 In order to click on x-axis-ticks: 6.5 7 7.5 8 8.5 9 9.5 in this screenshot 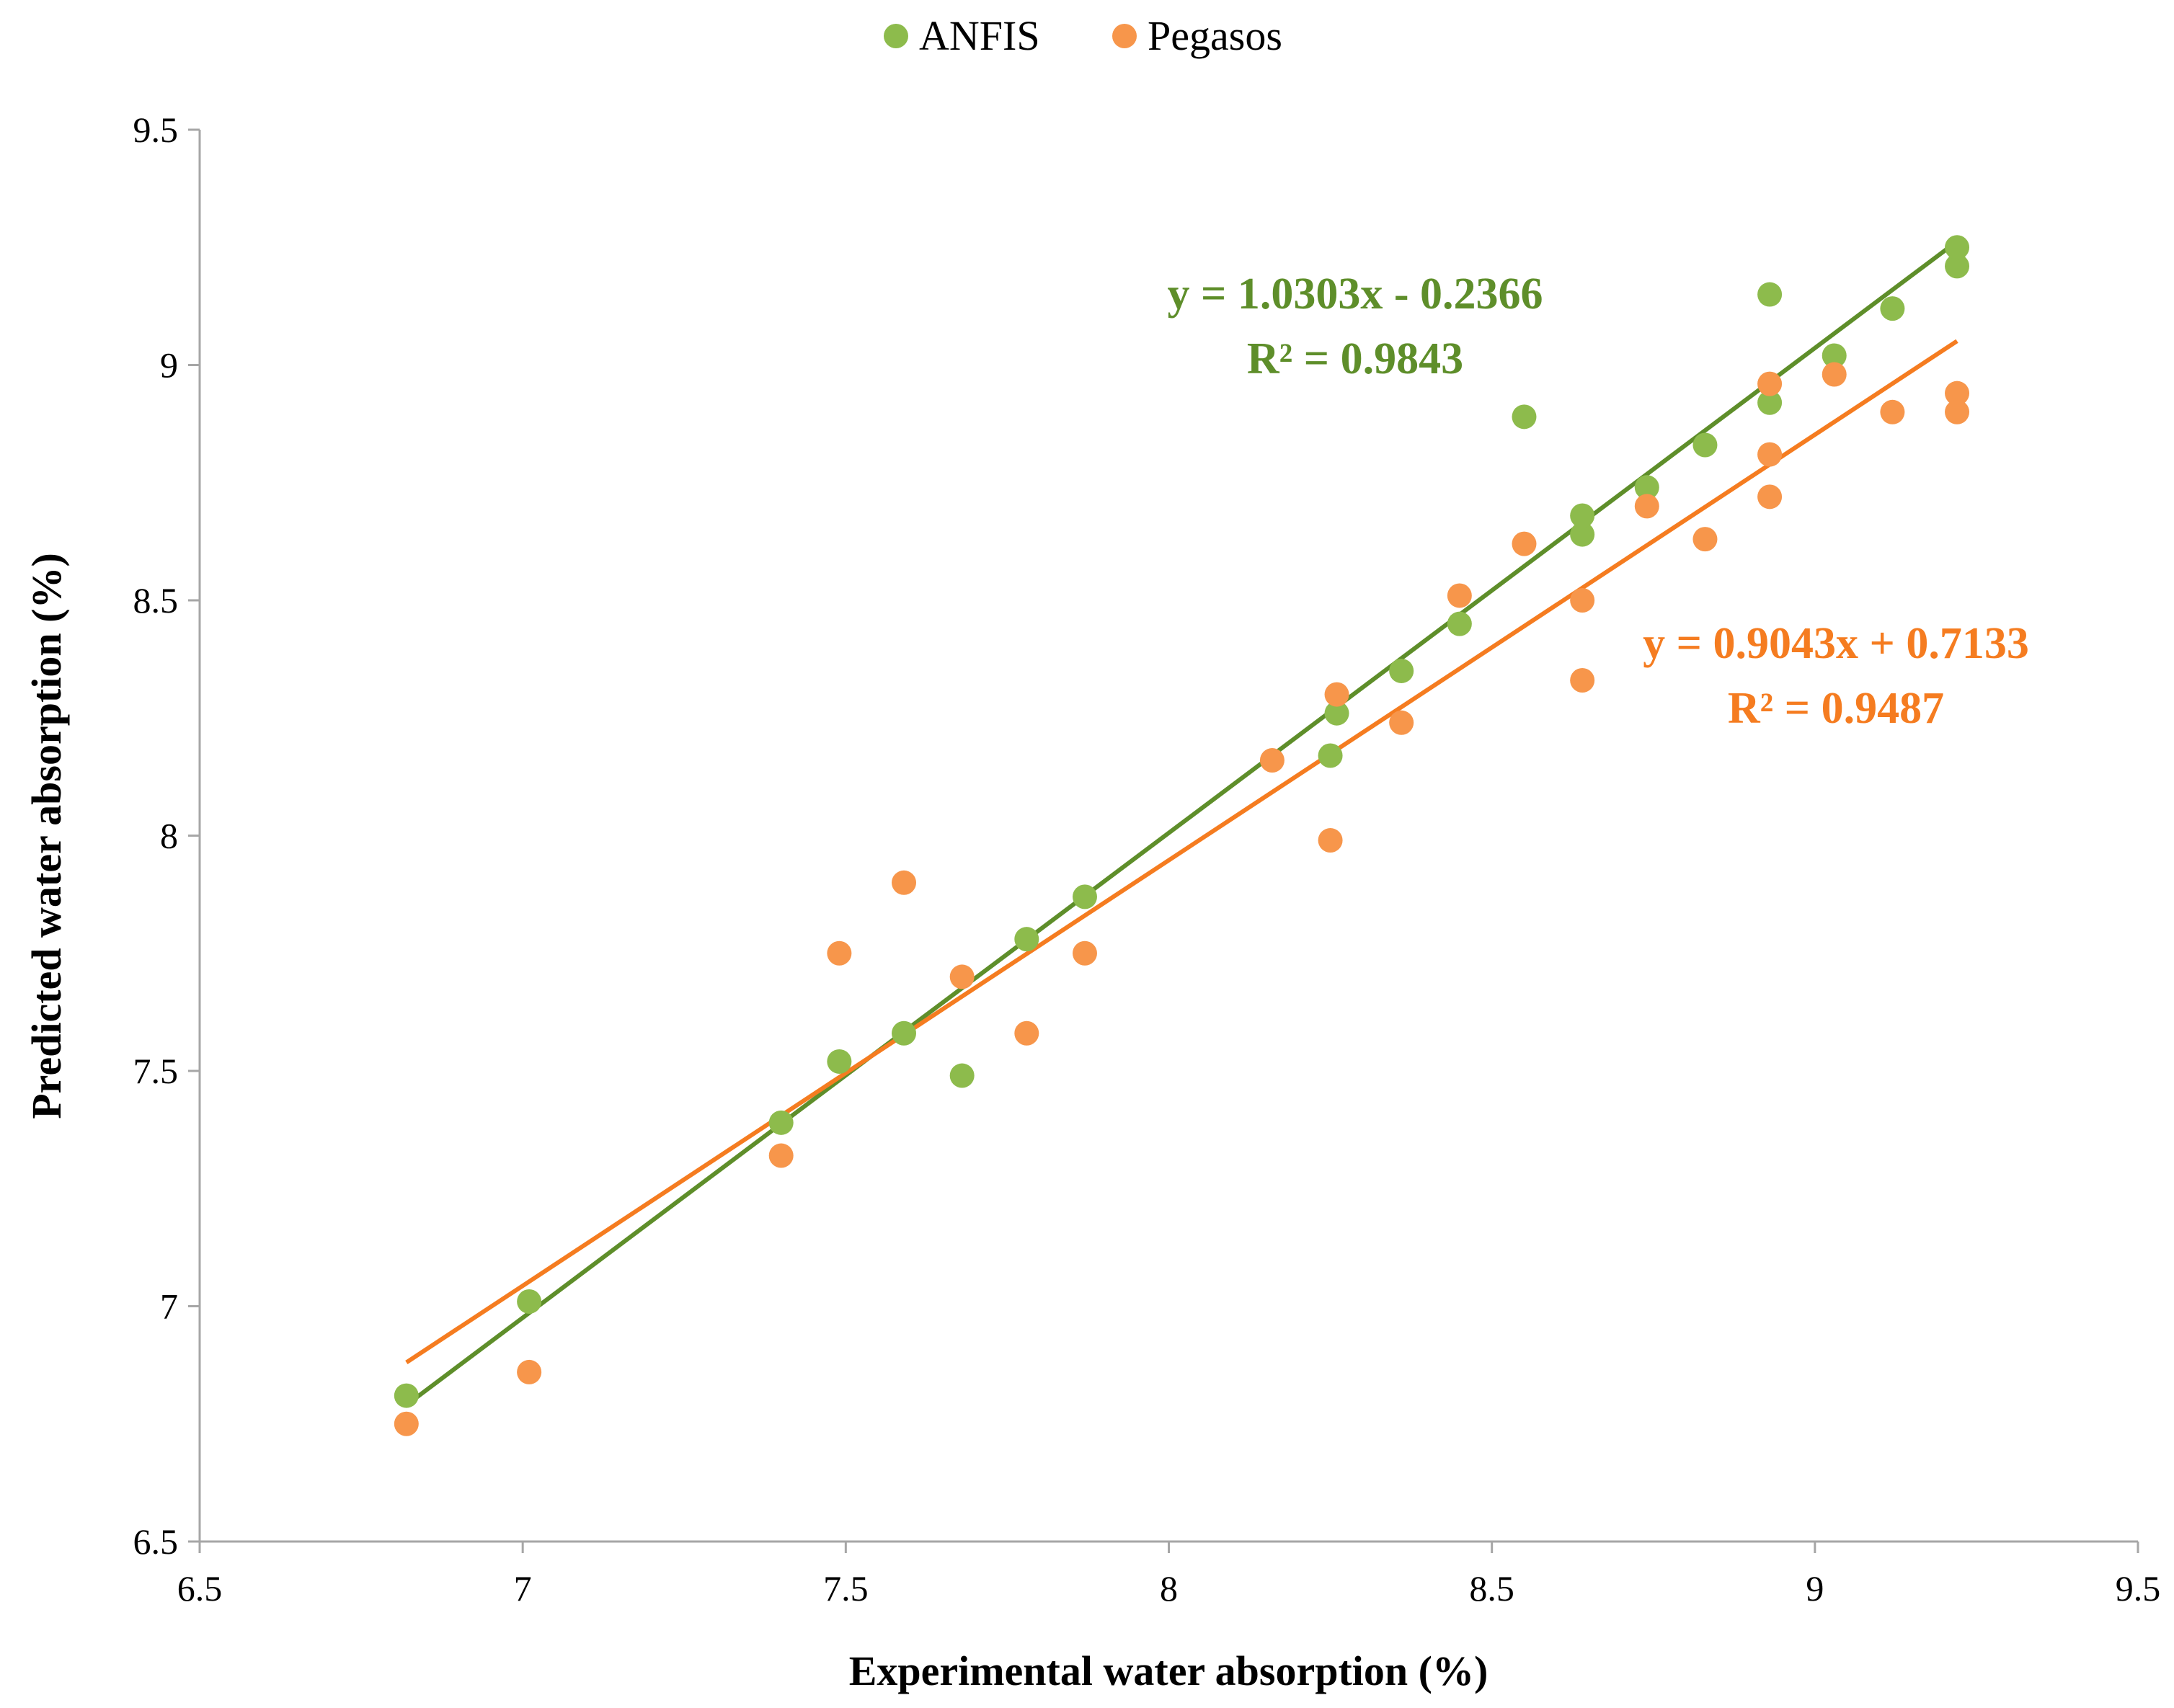, I will do `click(1169, 1576)`.